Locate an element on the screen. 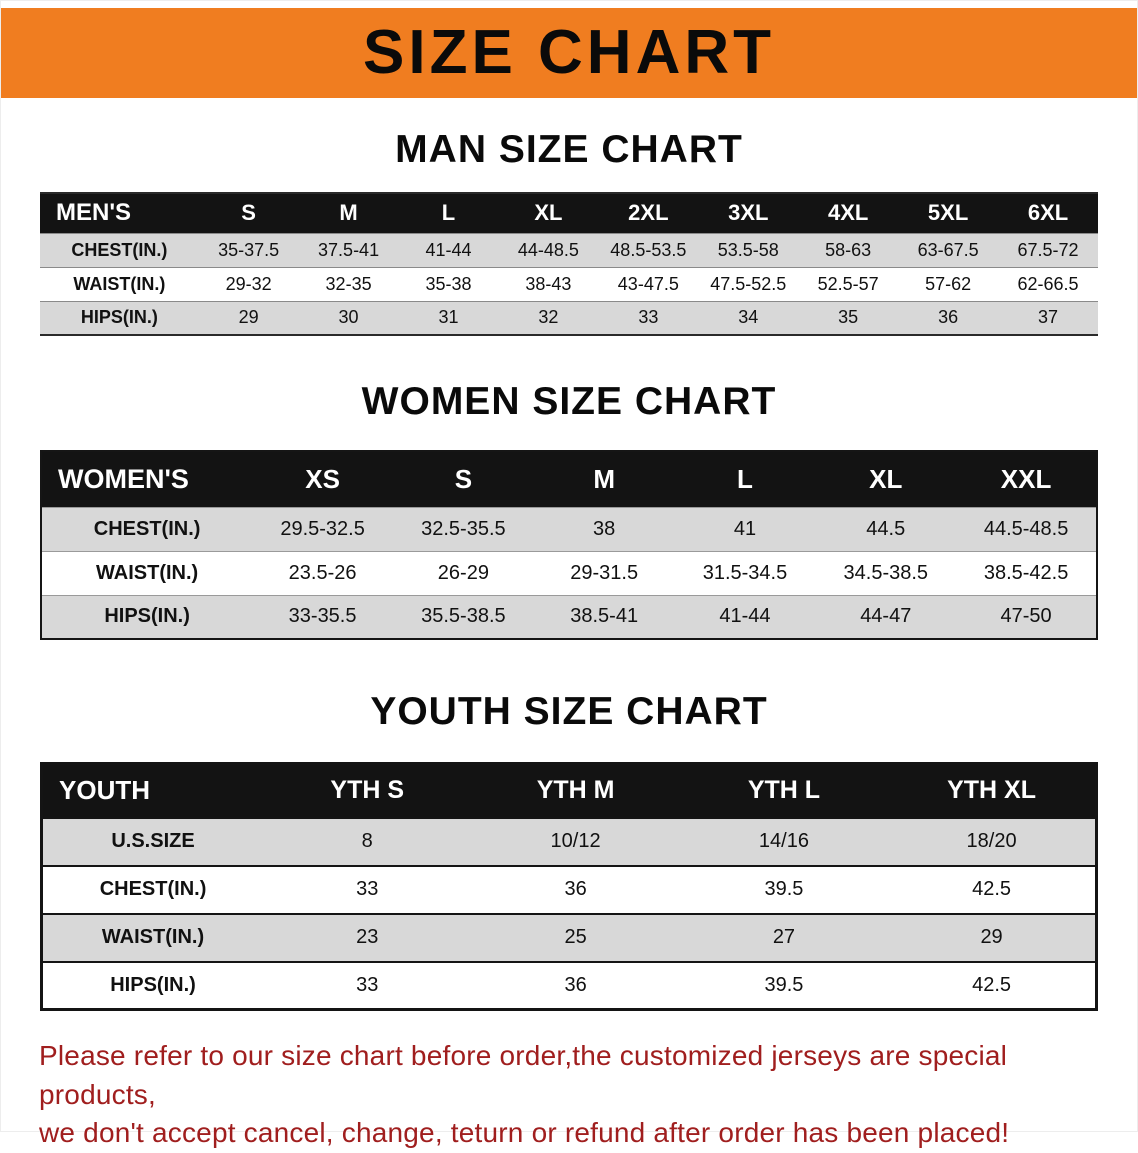 Image resolution: width=1138 pixels, height=1153 pixels. size-value-cell: 37 is located at coordinates (1048, 317).